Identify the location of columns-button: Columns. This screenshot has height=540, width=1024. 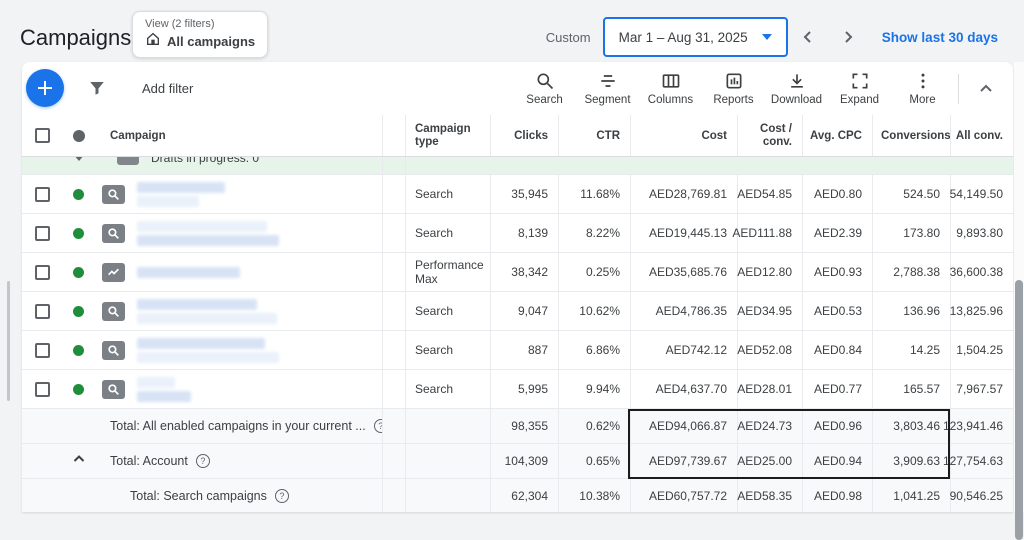
(670, 88).